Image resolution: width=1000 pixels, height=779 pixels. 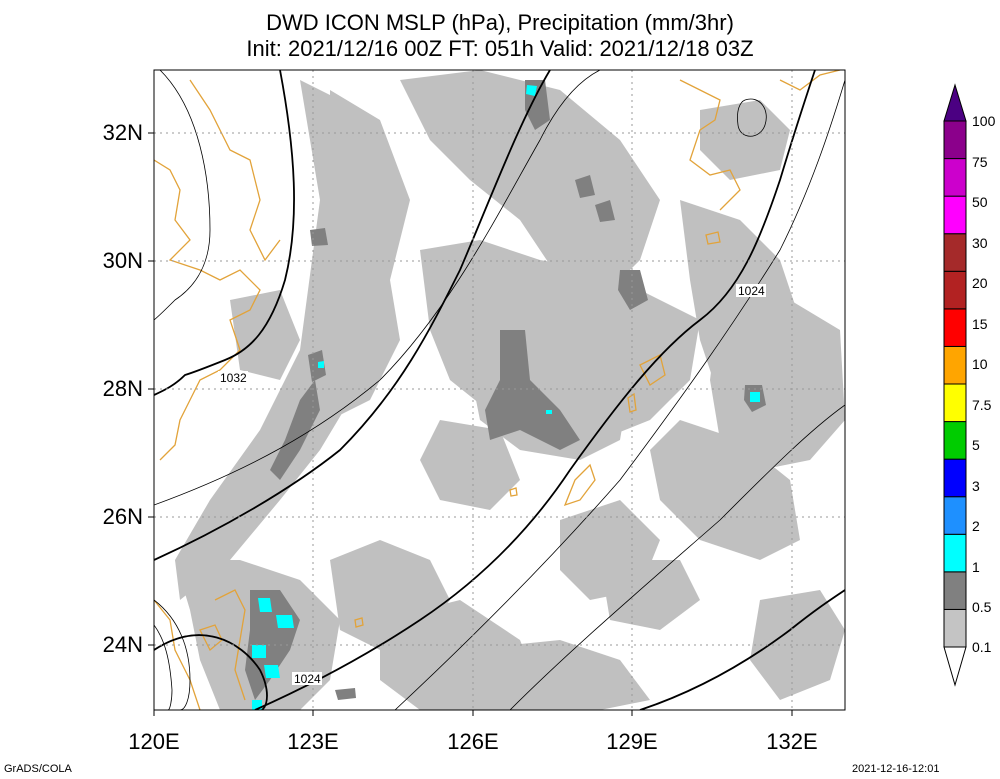 I want to click on isobar-label: 1032, so click(x=233, y=378).